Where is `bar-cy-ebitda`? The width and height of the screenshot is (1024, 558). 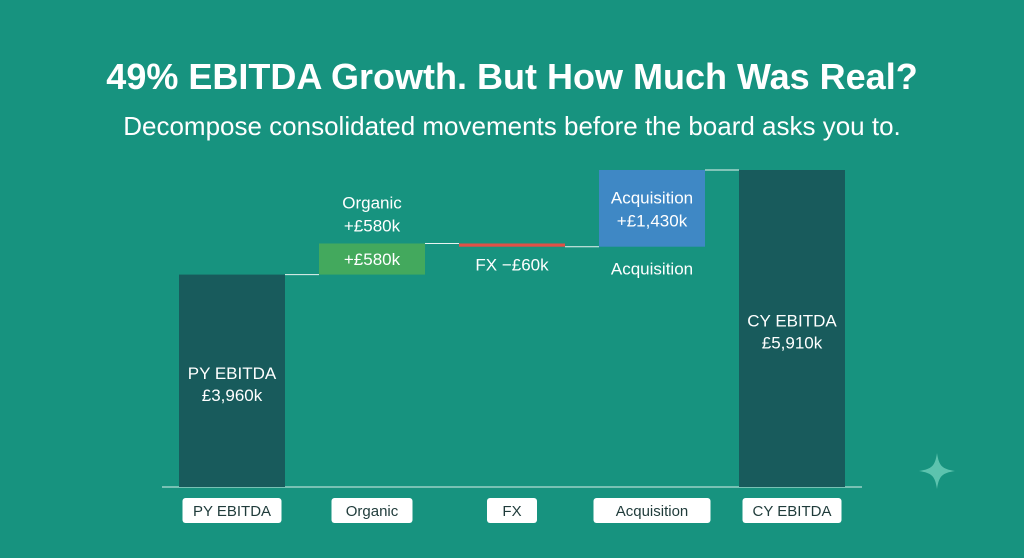
bar-cy-ebitda is located at coordinates (792, 328).